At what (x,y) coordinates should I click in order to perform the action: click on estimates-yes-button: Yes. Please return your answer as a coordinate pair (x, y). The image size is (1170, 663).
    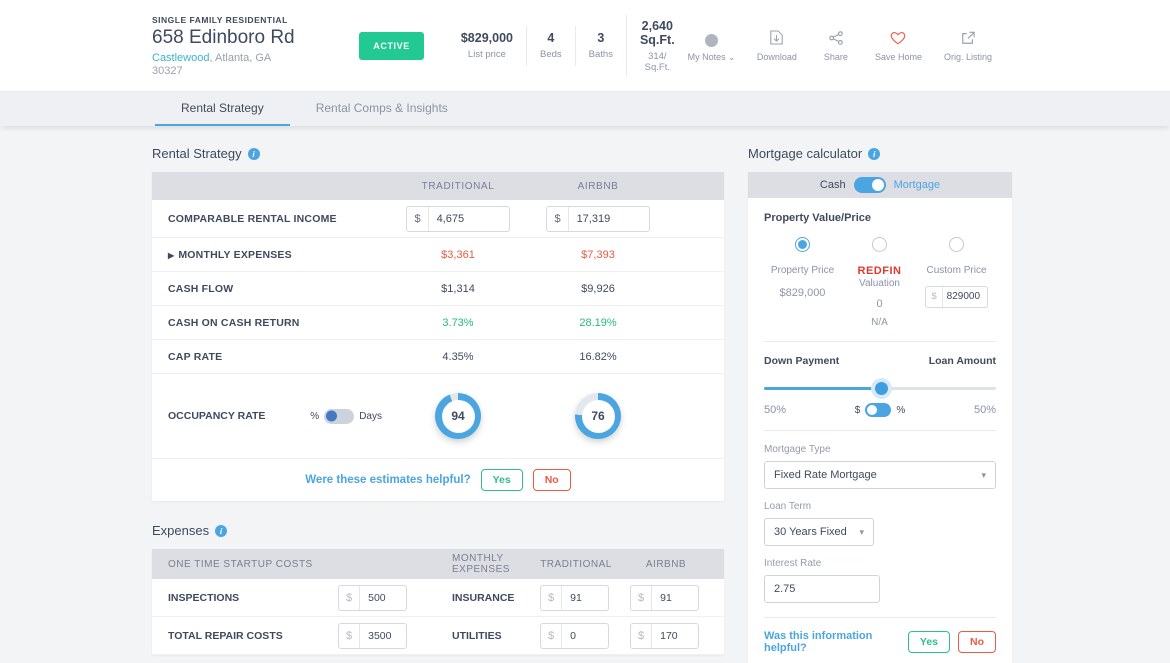
    Looking at the image, I should click on (501, 480).